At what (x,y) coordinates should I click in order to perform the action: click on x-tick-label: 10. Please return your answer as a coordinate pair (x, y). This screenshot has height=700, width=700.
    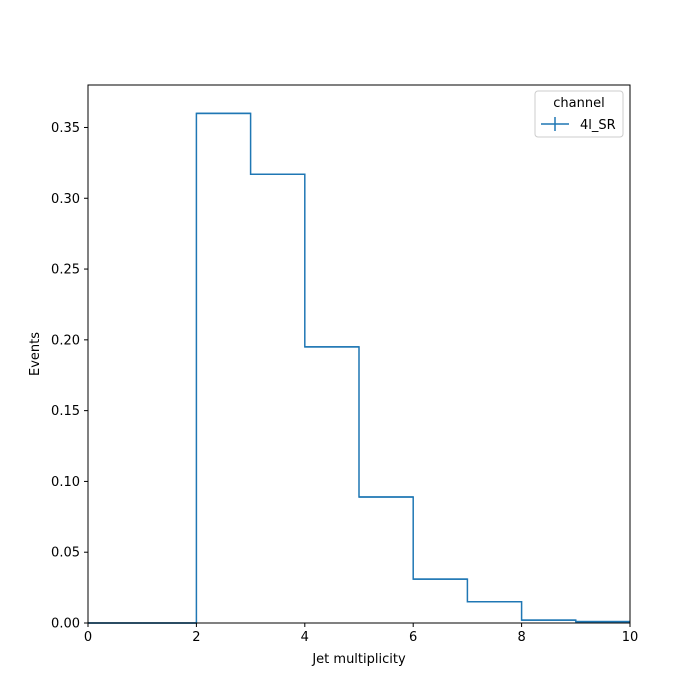
    Looking at the image, I should click on (630, 637).